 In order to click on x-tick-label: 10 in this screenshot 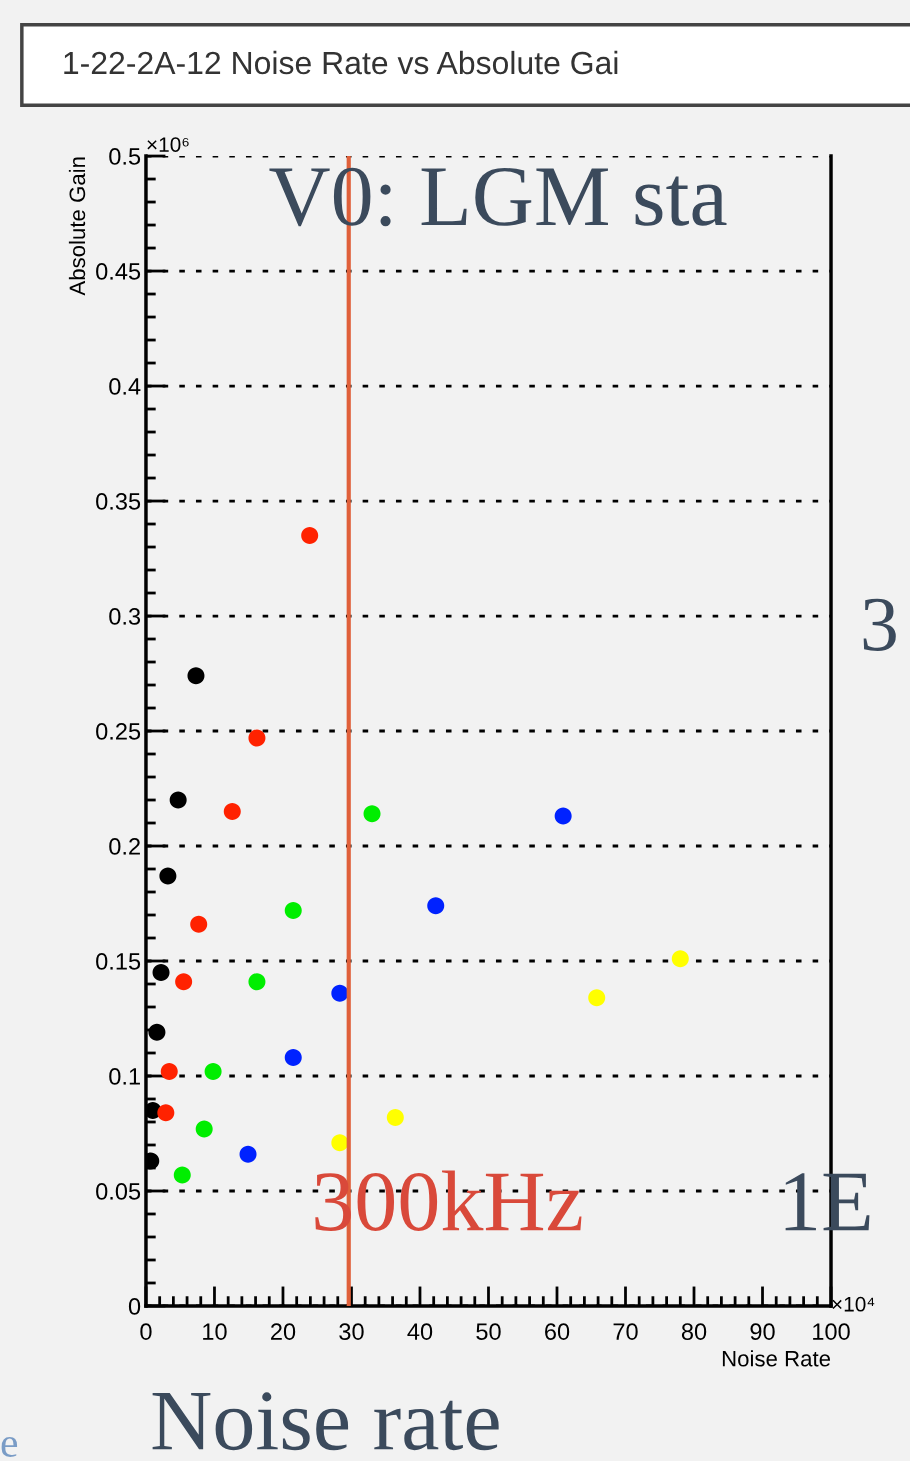, I will do `click(215, 1331)`.